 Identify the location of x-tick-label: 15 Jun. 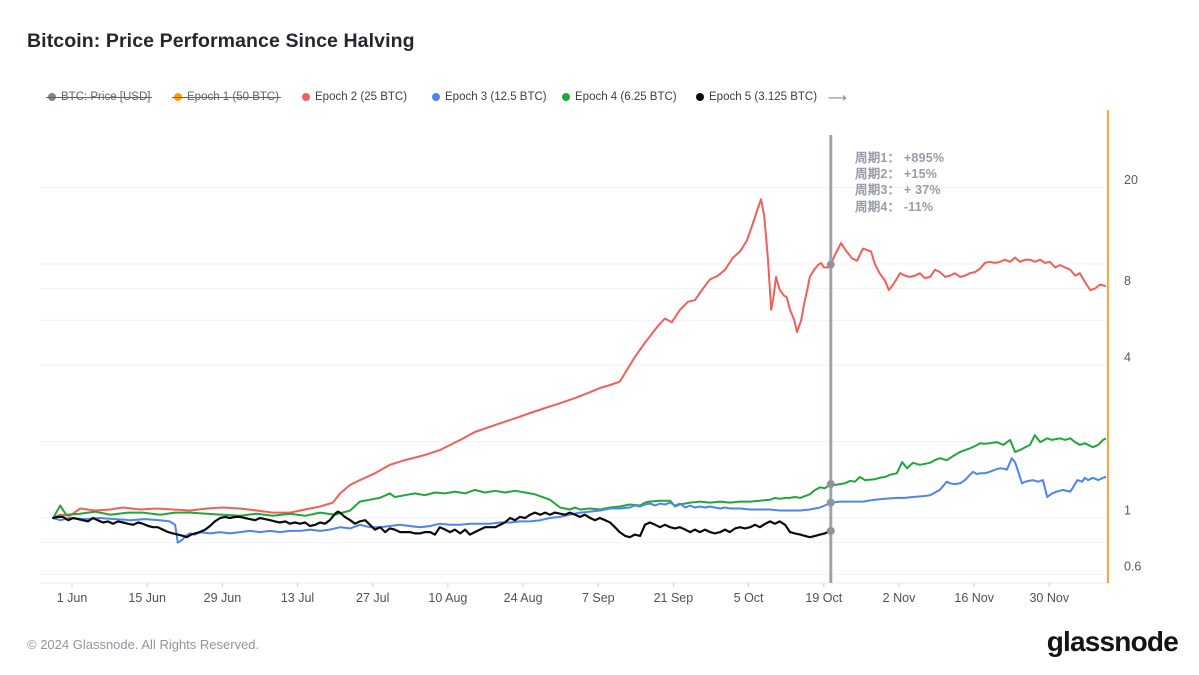
(147, 598).